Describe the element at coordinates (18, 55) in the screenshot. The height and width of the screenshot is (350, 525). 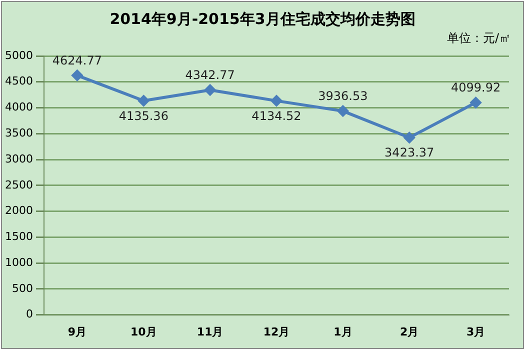
I see `y-tick-label: 5000` at that location.